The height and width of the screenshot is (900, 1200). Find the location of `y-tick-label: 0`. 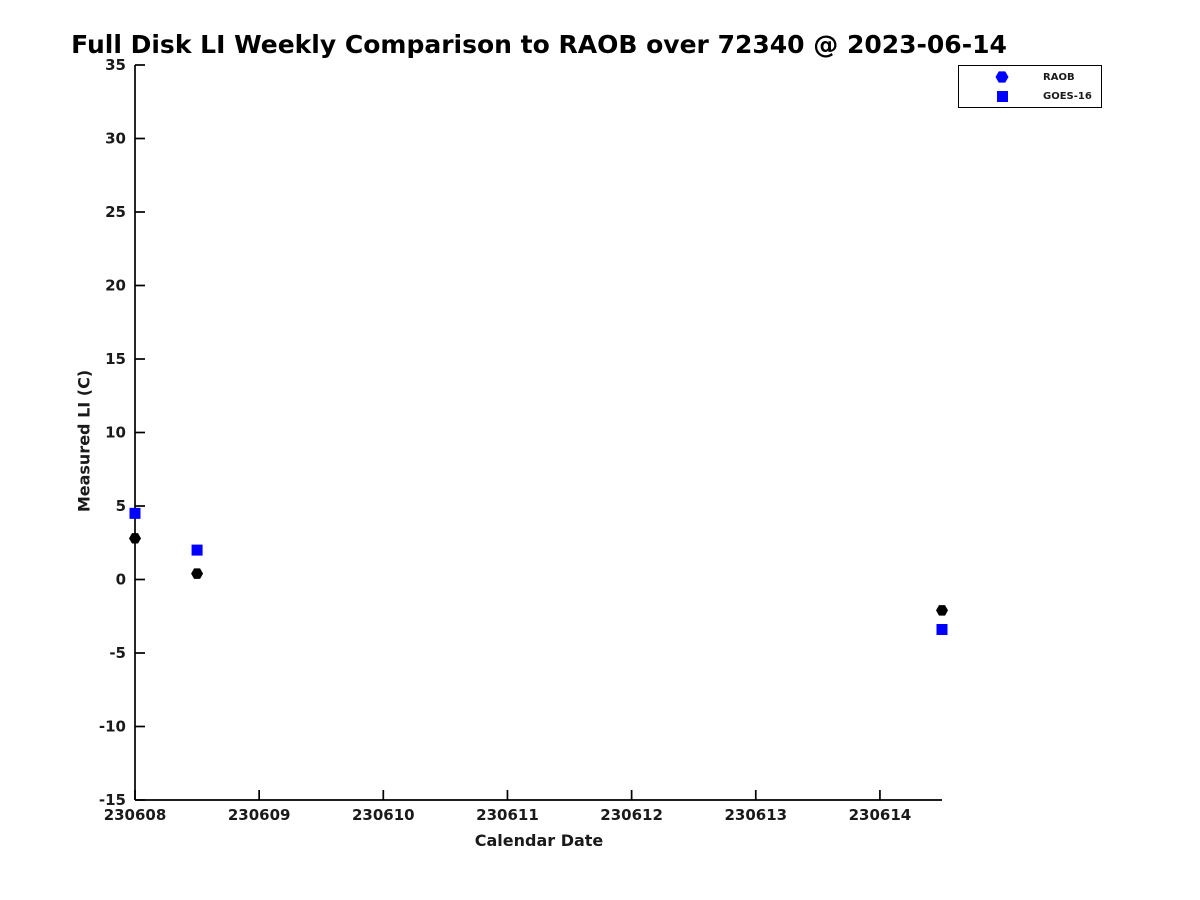

y-tick-label: 0 is located at coordinates (121, 580).